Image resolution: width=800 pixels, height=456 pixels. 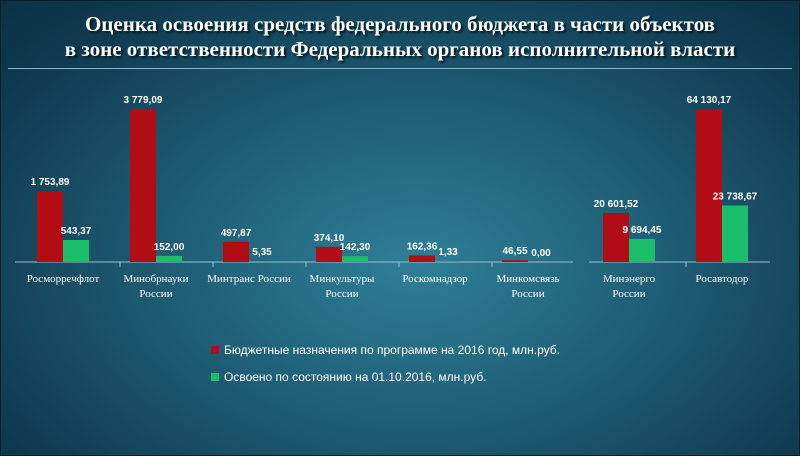 What do you see at coordinates (155, 279) in the screenshot?
I see `category-label: Минобрнауки` at bounding box center [155, 279].